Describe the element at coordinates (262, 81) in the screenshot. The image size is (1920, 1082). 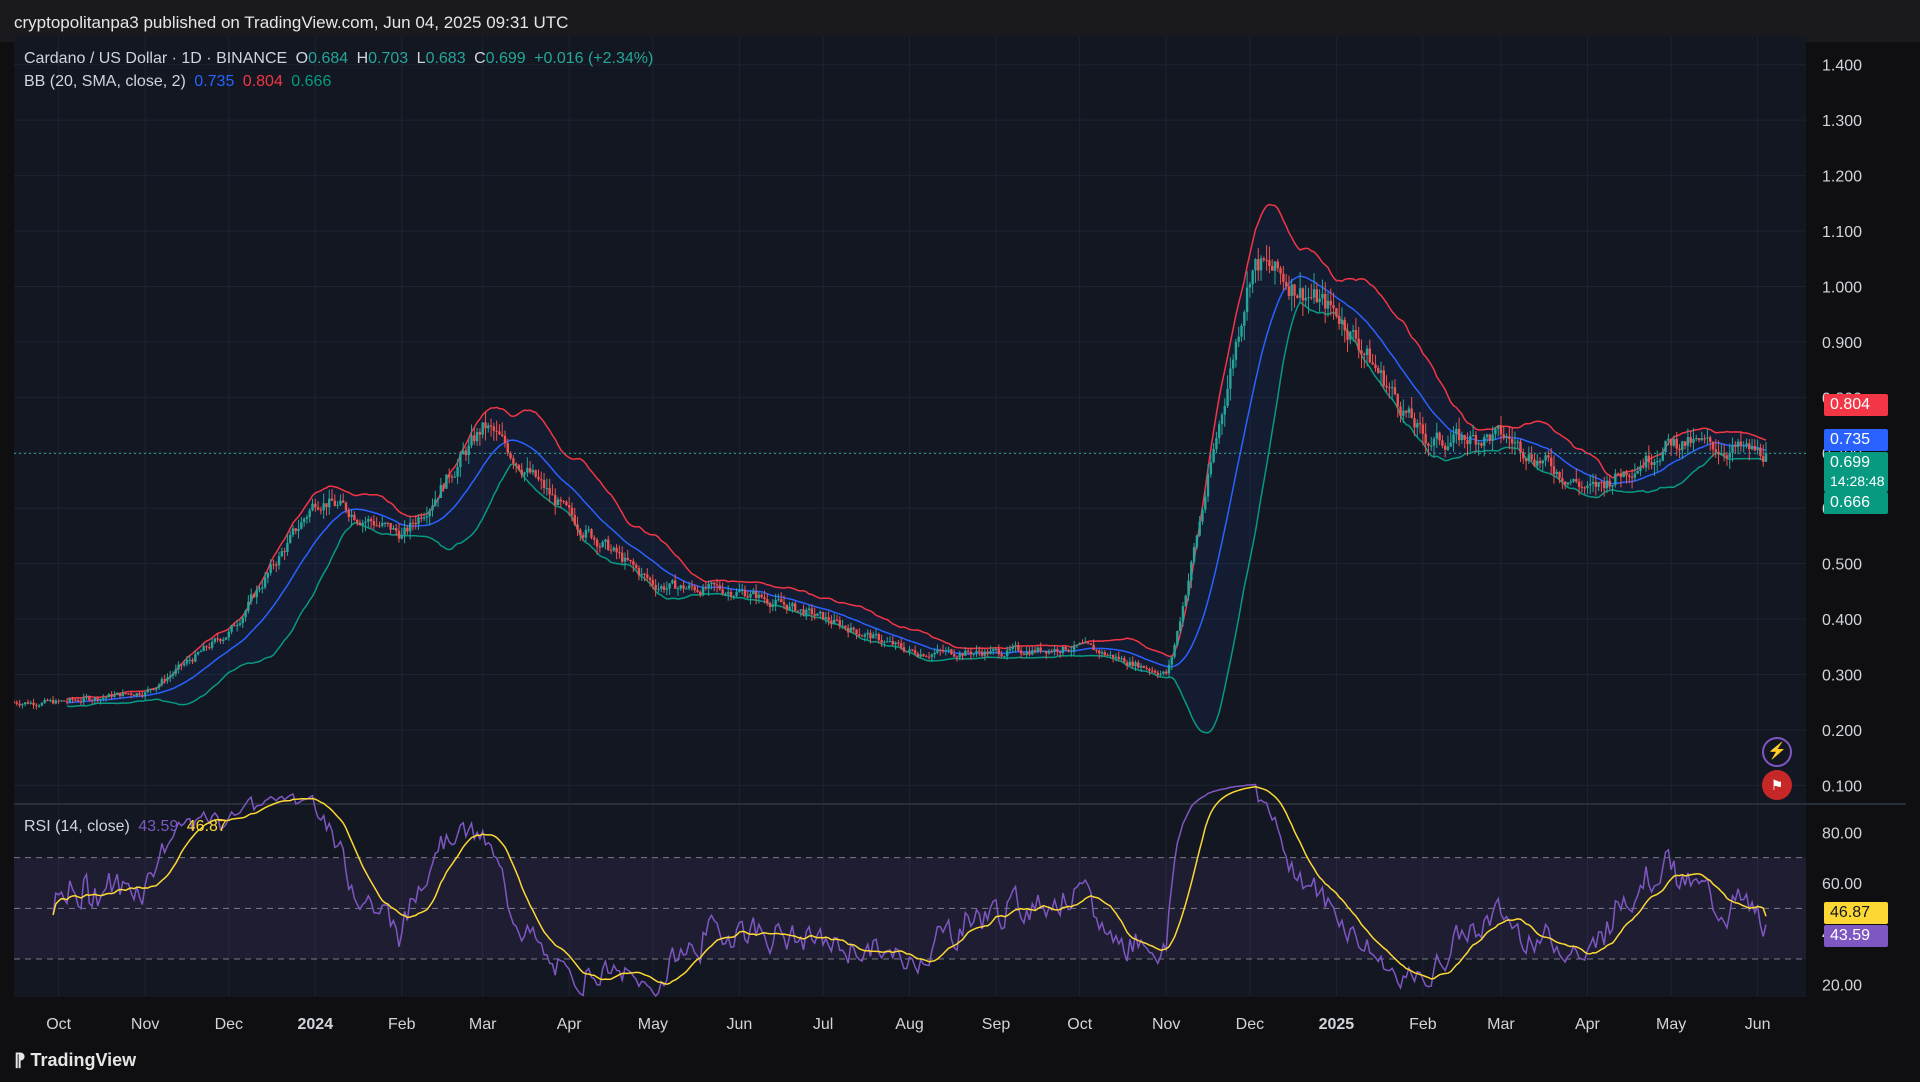
I see `bb-upper-value: 0.804` at that location.